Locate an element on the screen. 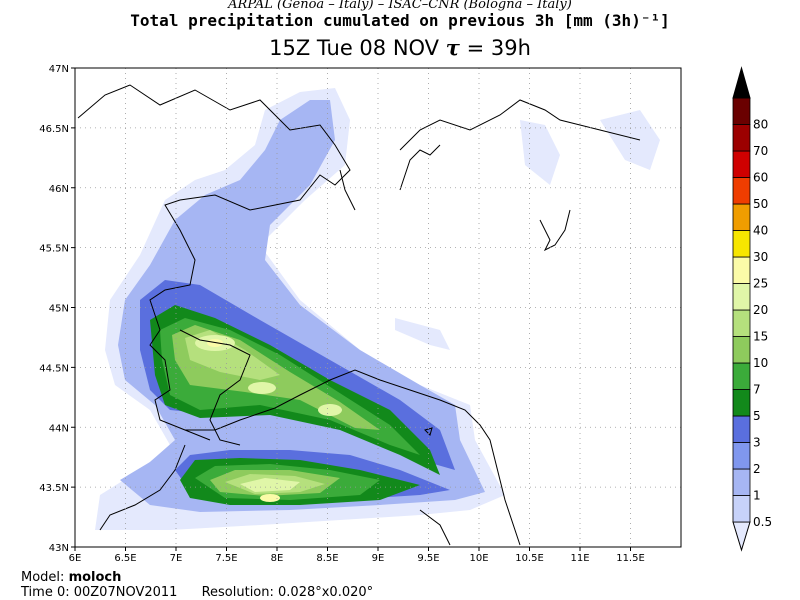 This screenshot has width=800, height=600. lake-garda is located at coordinates (420, 167).